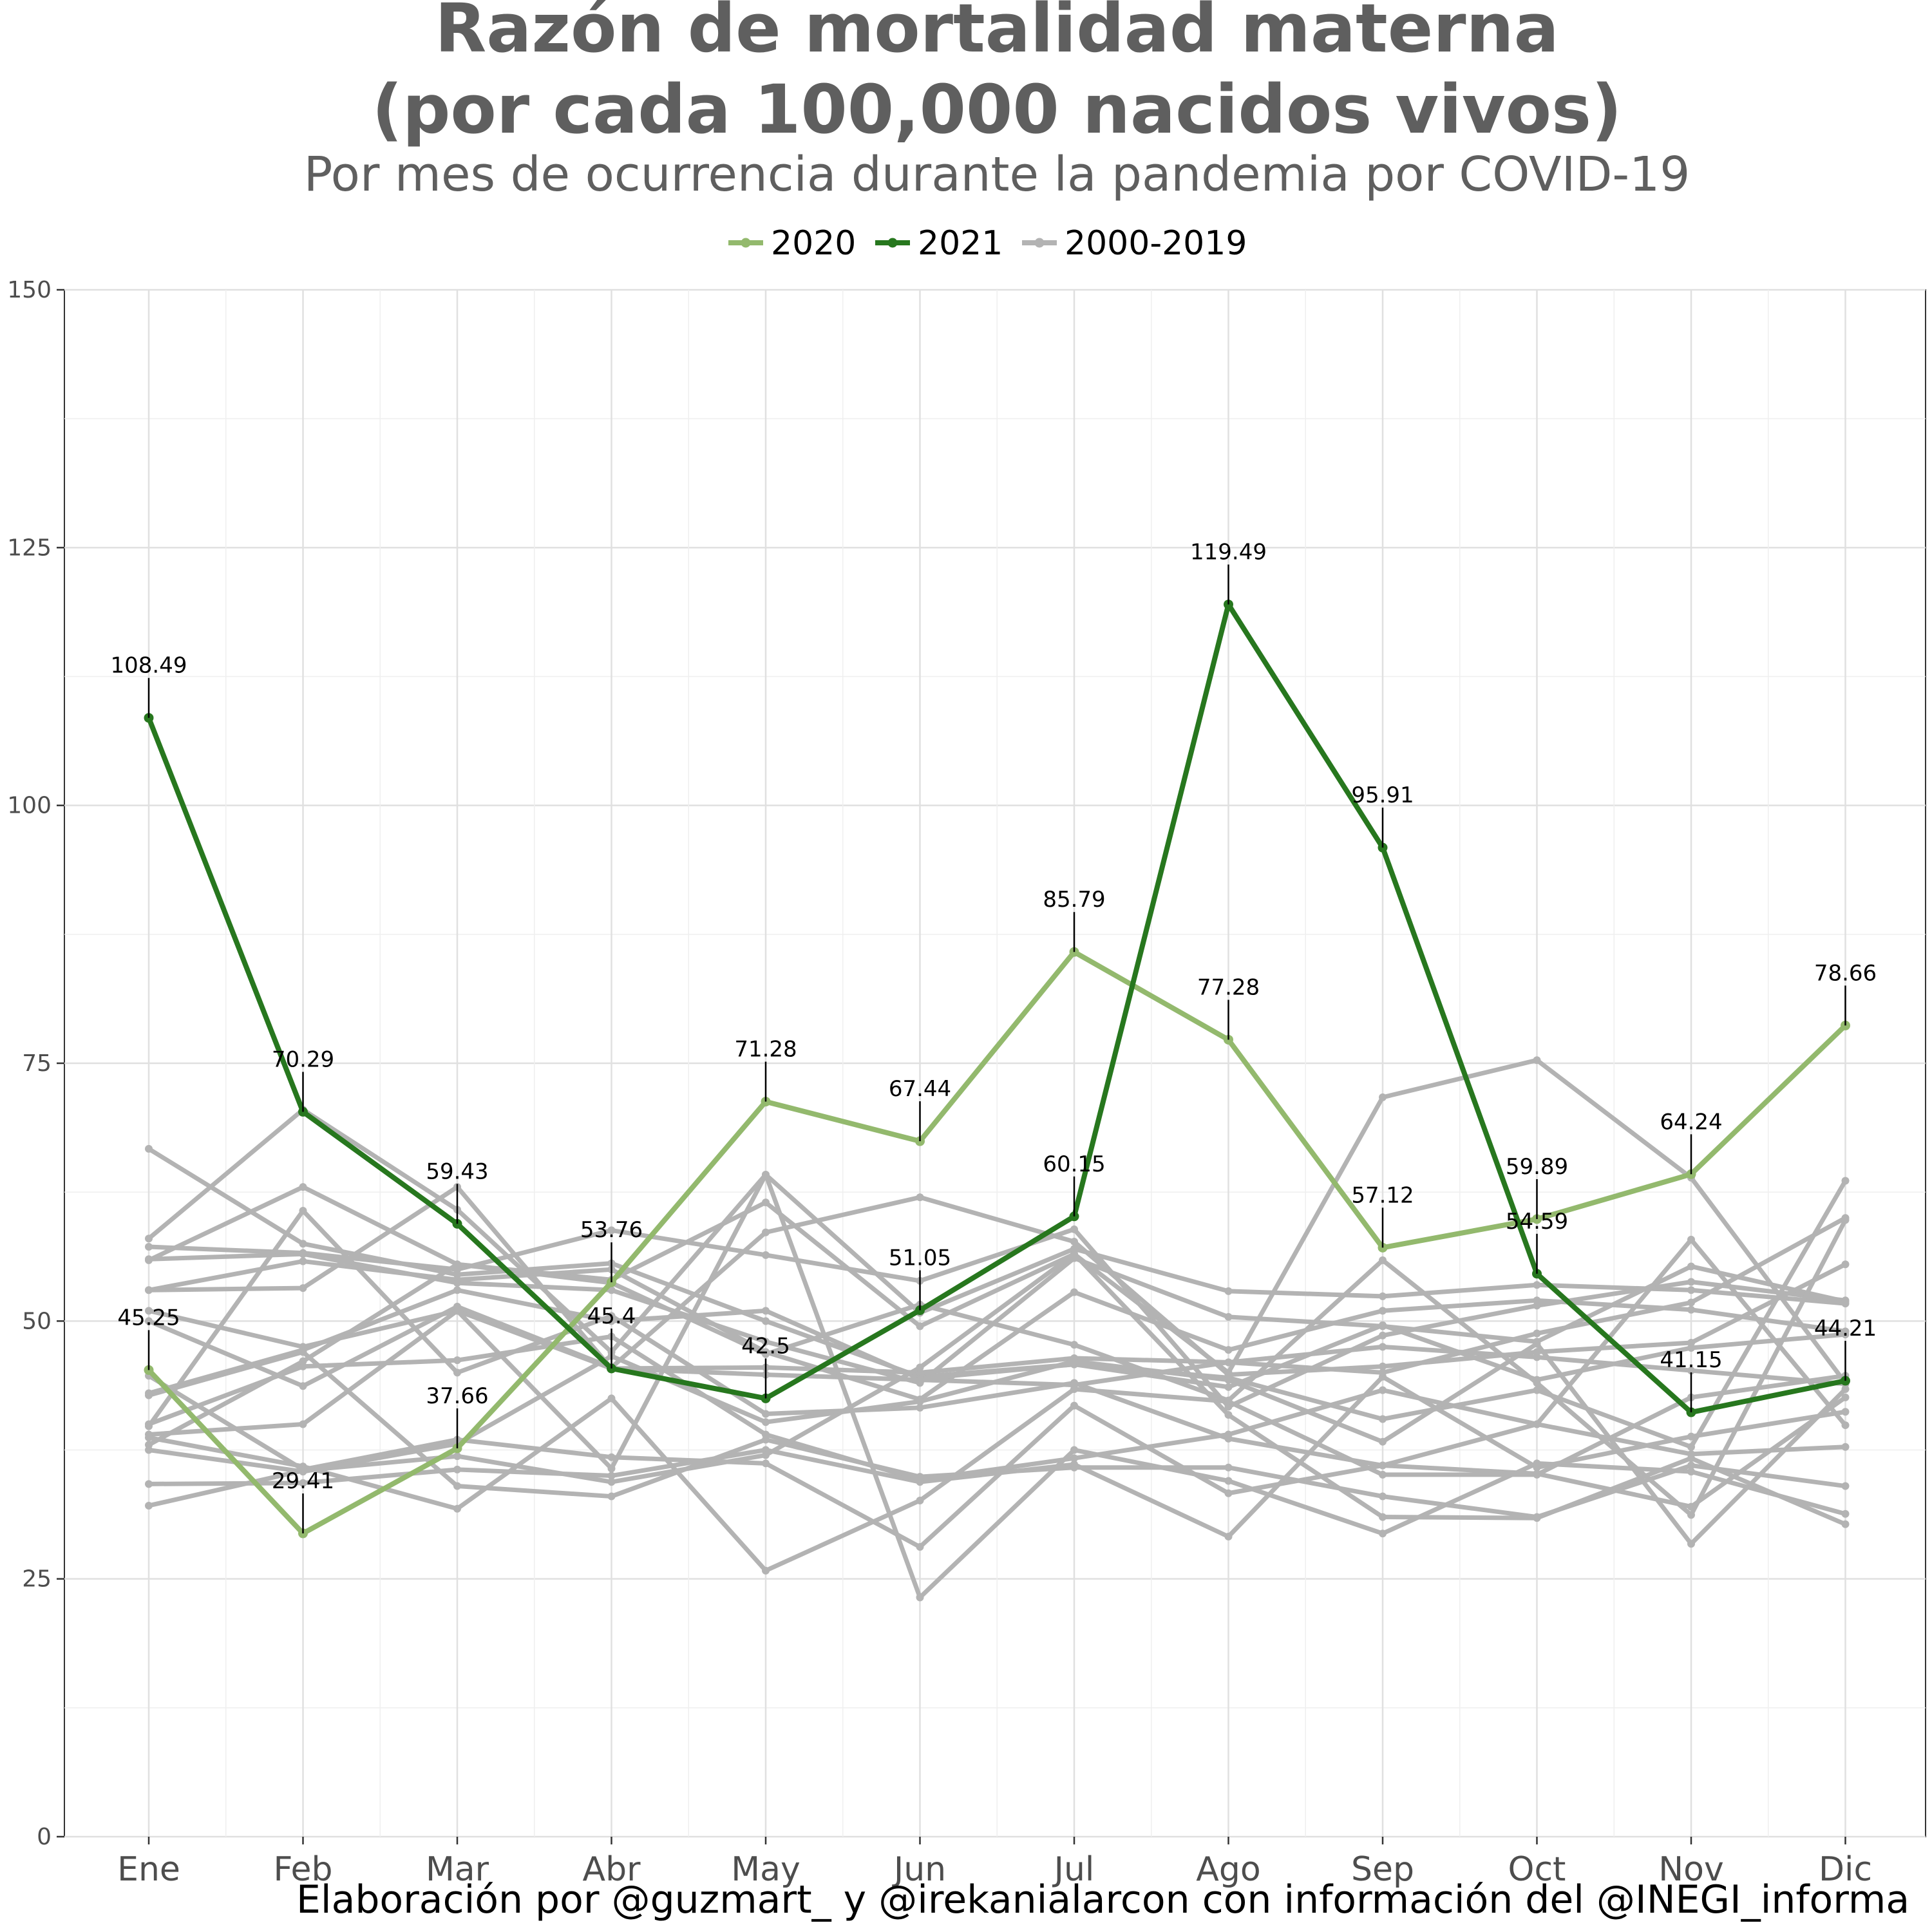  What do you see at coordinates (919, 1869) in the screenshot?
I see `x-tick-label: Jun` at bounding box center [919, 1869].